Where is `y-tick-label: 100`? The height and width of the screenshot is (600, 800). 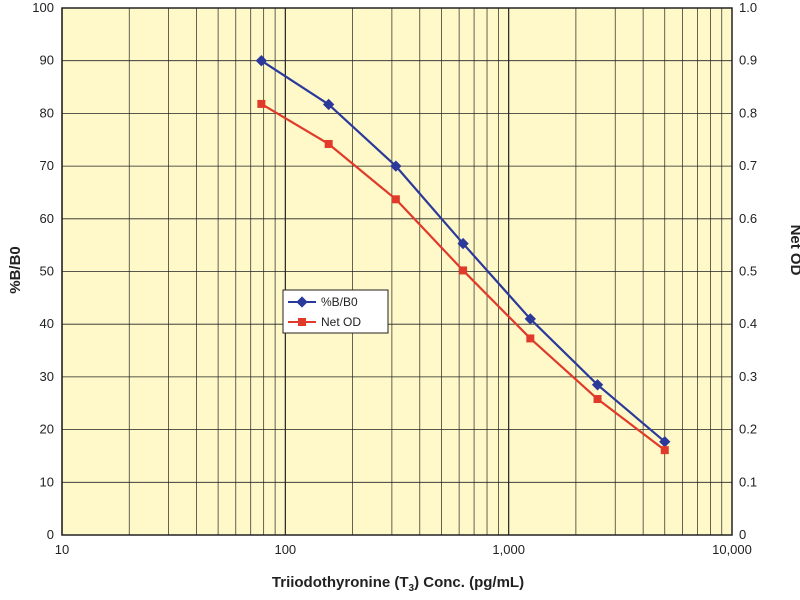 y-tick-label: 100 is located at coordinates (43, 7).